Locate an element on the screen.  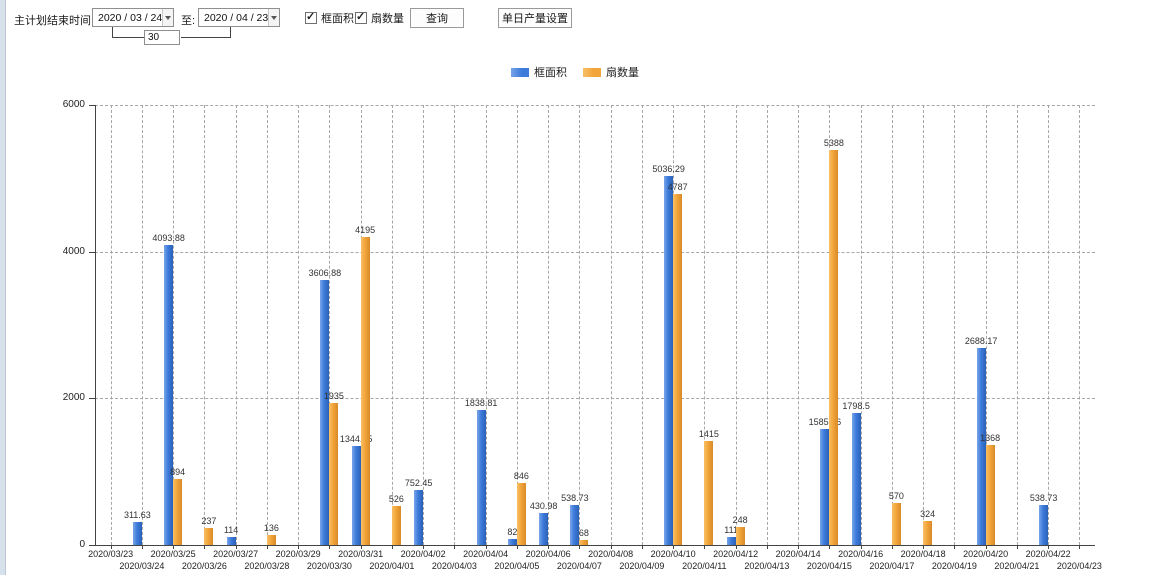
bar-value-label: 1935 is located at coordinates (333, 396).